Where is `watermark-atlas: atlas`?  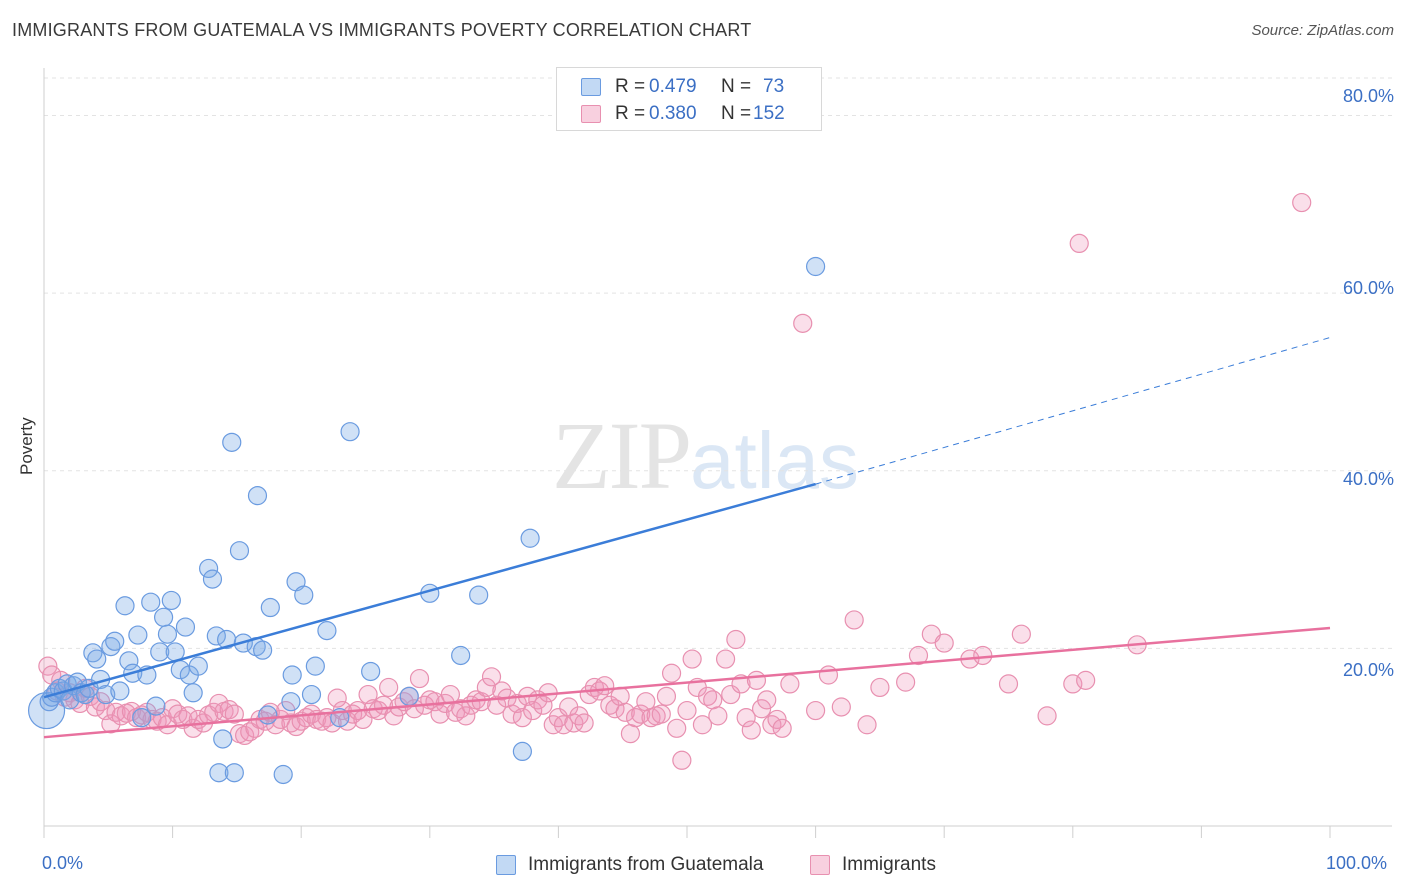 watermark-atlas: atlas is located at coordinates (774, 460).